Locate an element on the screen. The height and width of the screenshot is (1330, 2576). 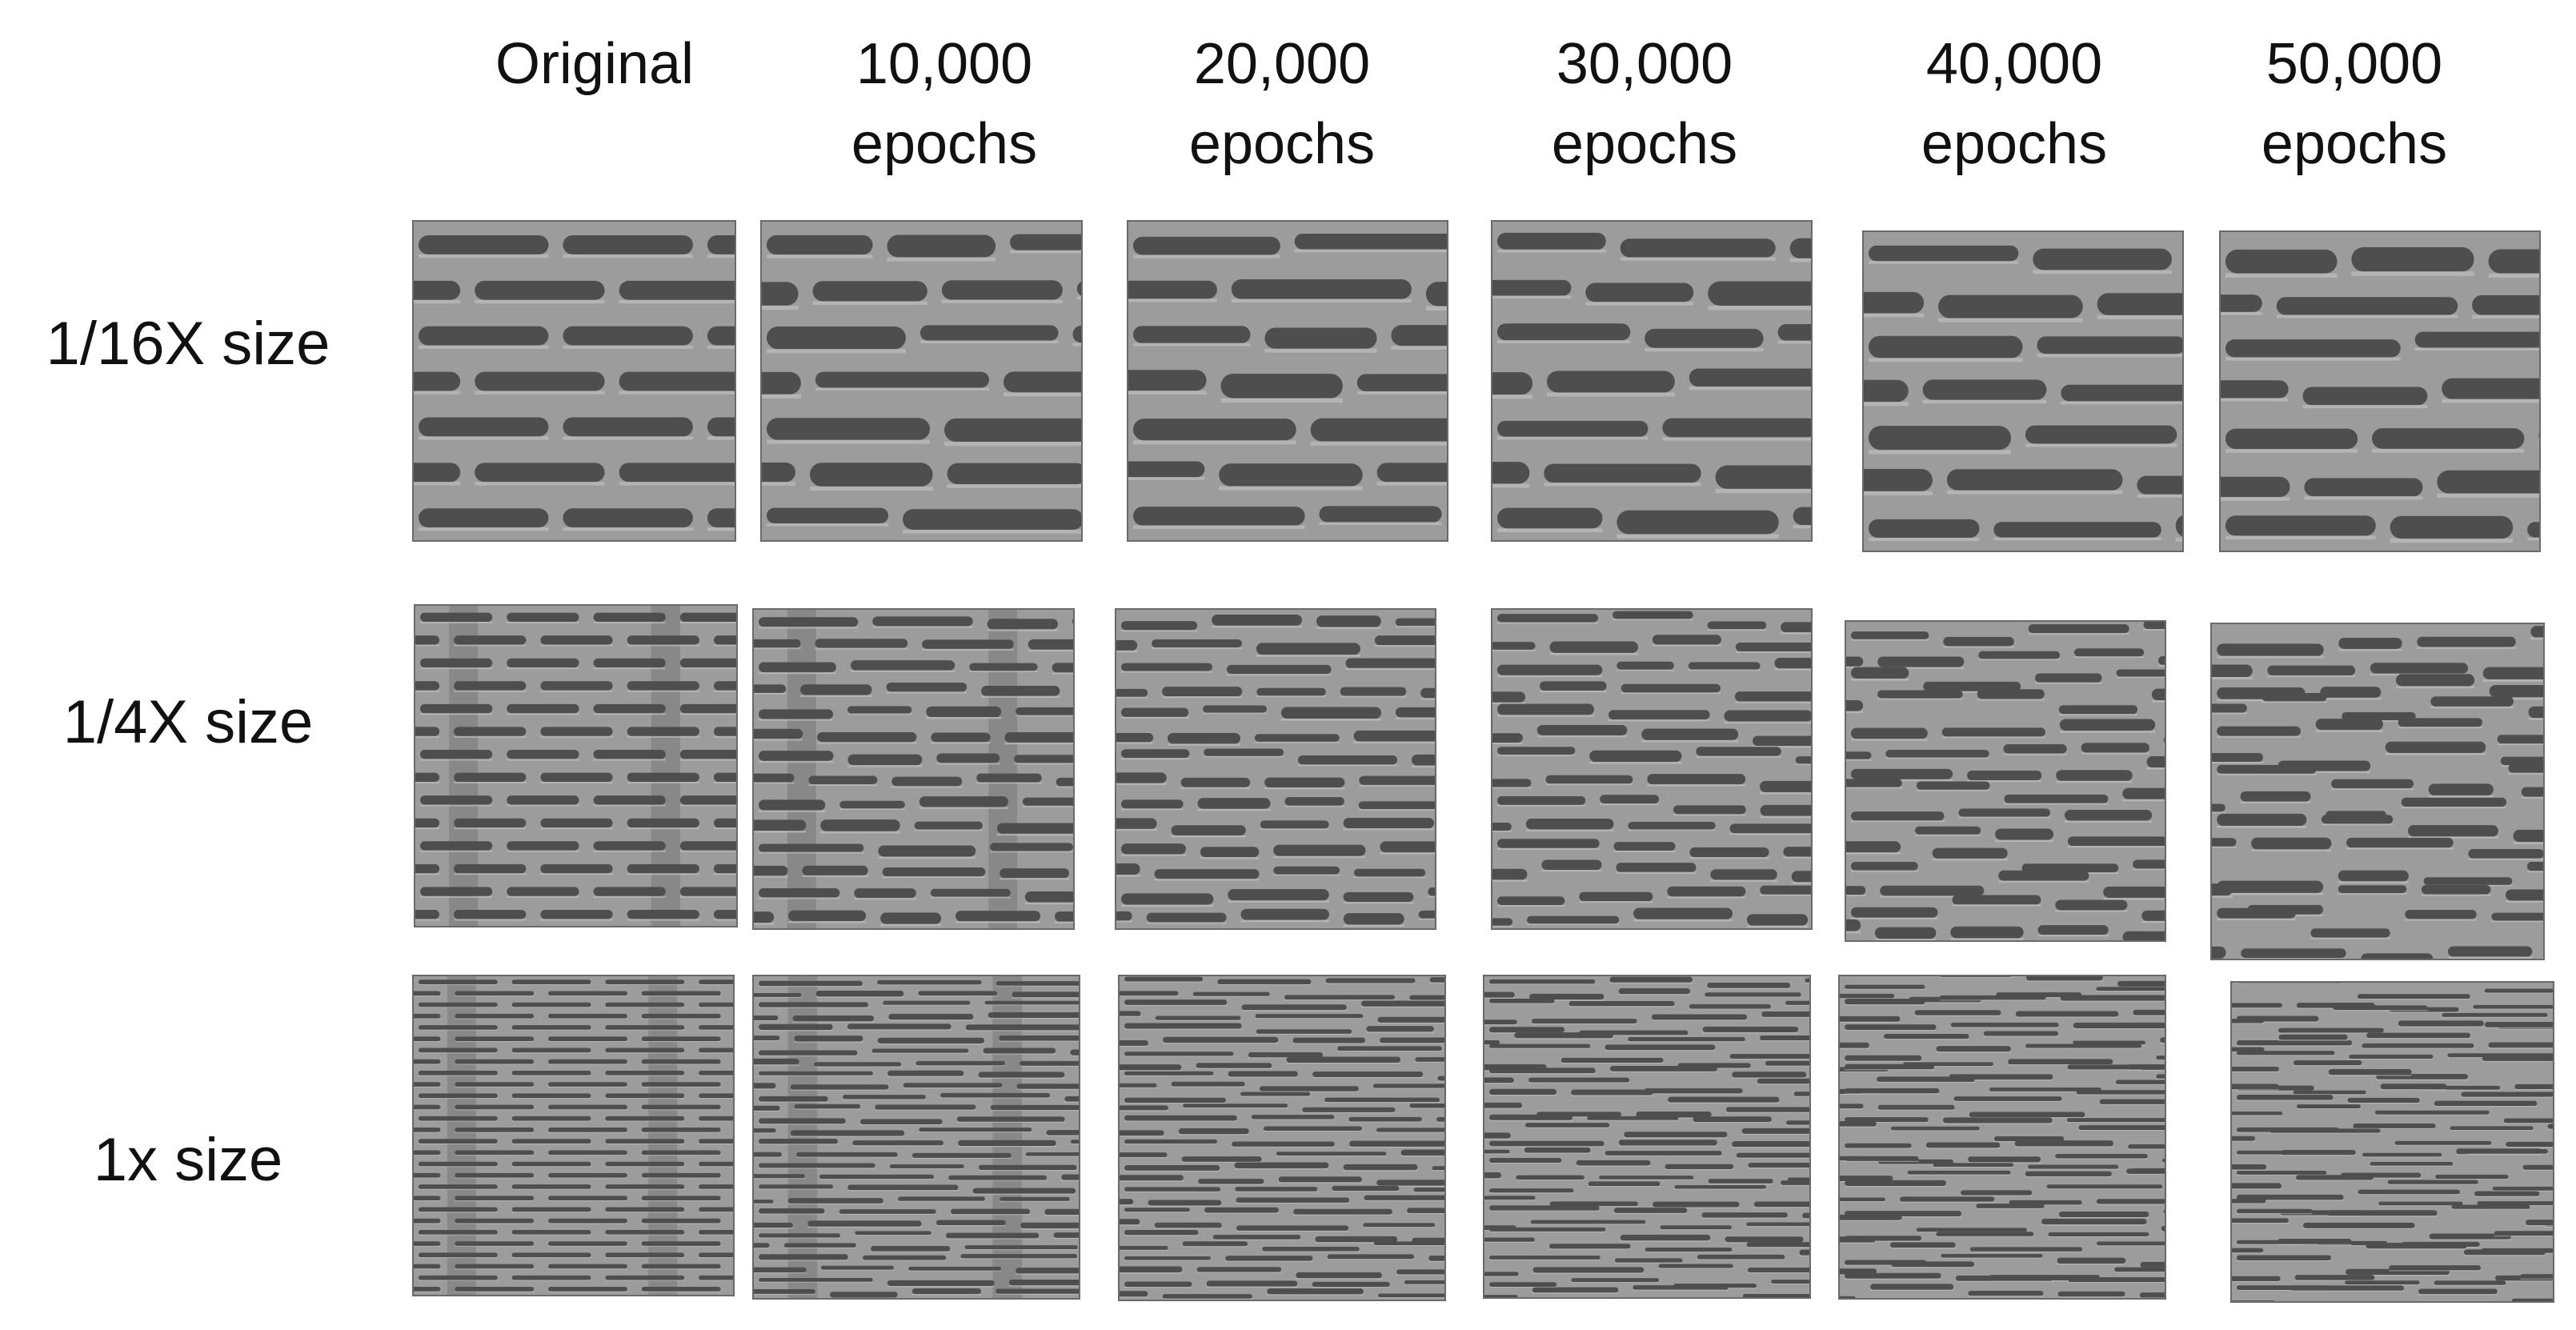
sem-image-1-16x-original is located at coordinates (574, 381).